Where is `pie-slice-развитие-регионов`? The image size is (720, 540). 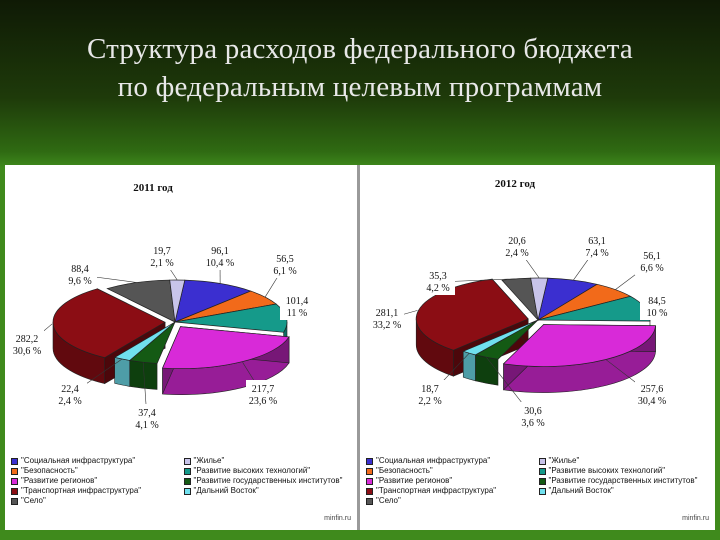 pie-slice-развитие-регионов is located at coordinates (226, 347).